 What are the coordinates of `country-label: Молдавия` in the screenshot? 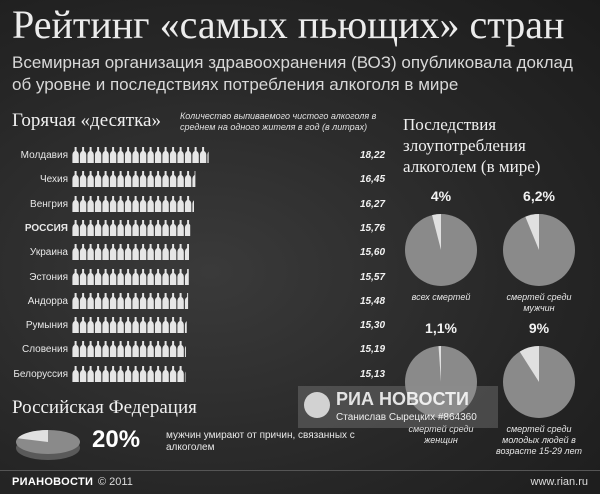 It's located at (44, 155).